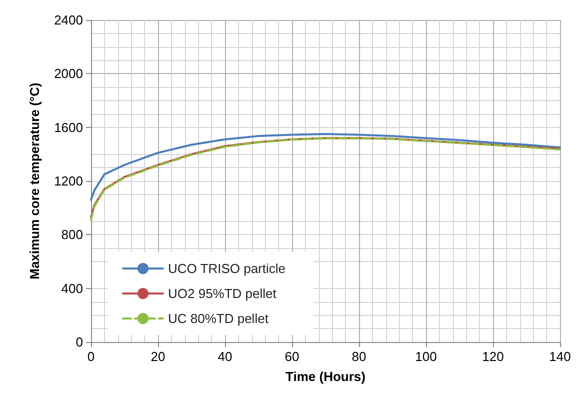 Image resolution: width=585 pixels, height=405 pixels. What do you see at coordinates (91, 356) in the screenshot?
I see `x-tick-label: 0` at bounding box center [91, 356].